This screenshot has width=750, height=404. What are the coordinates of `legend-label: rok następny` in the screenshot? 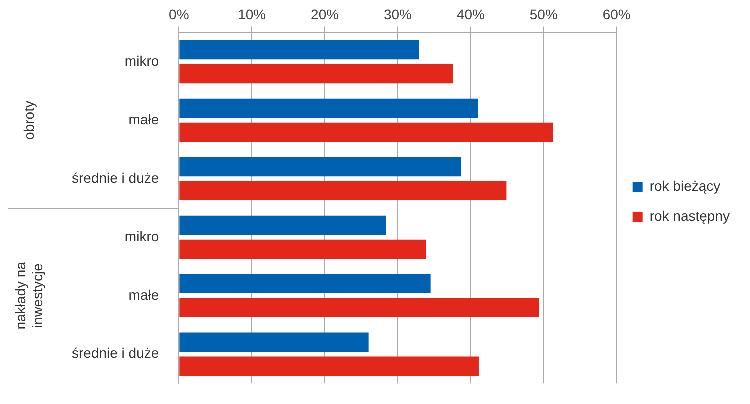 It's located at (690, 216).